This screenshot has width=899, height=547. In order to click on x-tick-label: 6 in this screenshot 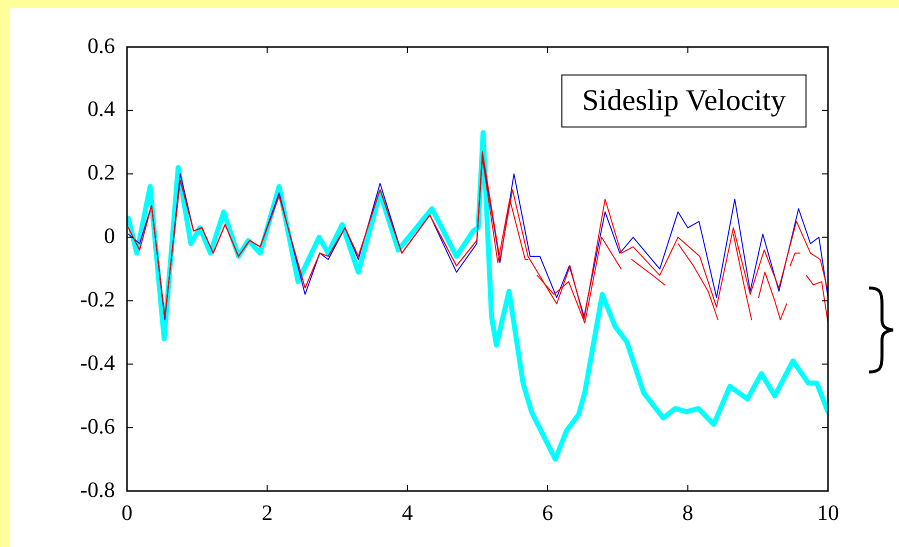, I will do `click(548, 512)`.